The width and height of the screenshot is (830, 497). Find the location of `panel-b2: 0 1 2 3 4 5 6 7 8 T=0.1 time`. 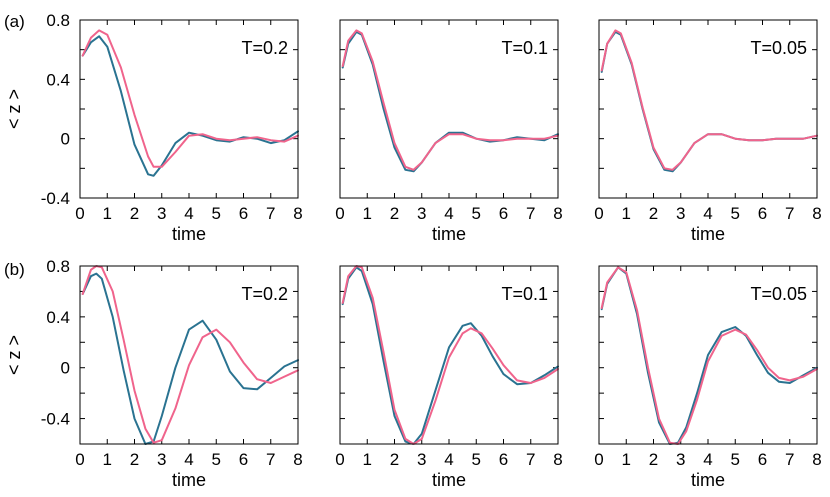

panel-b2: 0 1 2 3 4 5 6 7 8 T=0.1 time is located at coordinates (449, 377).